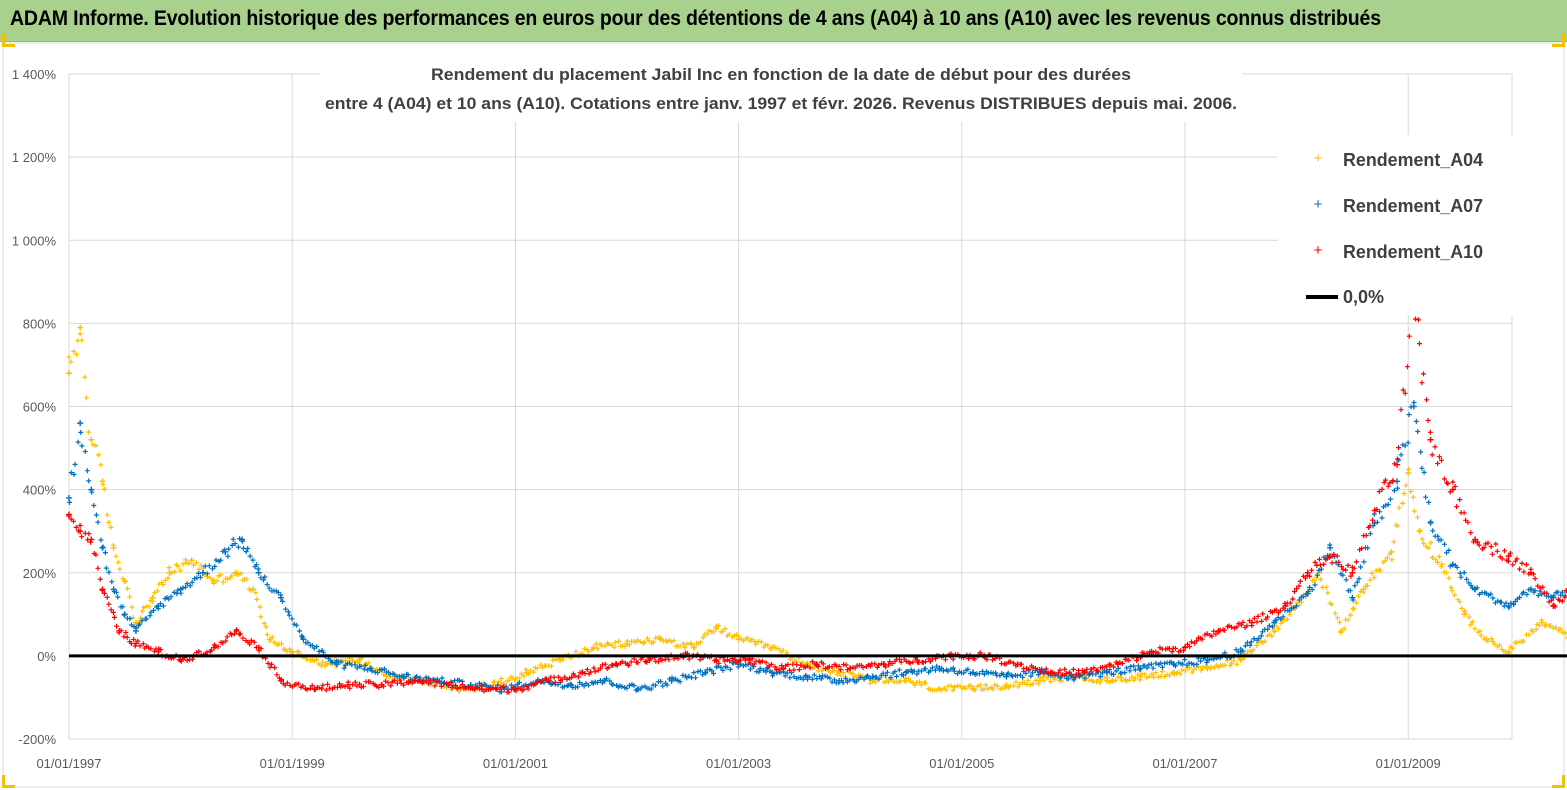 The image size is (1567, 790). What do you see at coordinates (961, 763) in the screenshot?
I see `x-tick-label: 01/01/2005` at bounding box center [961, 763].